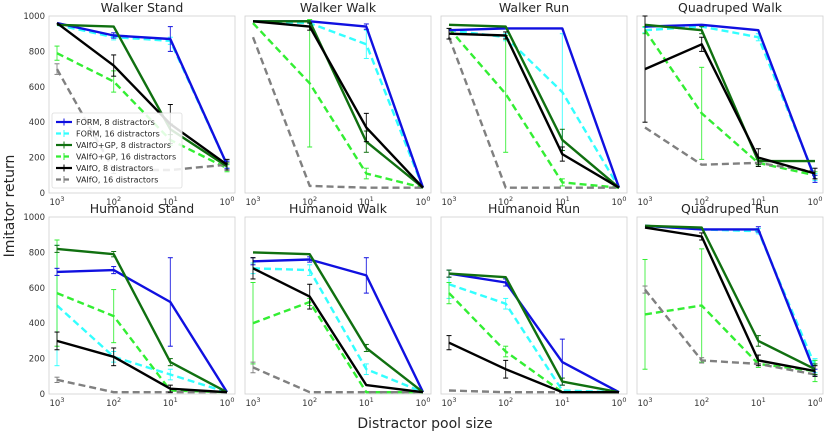 The width and height of the screenshot is (830, 433). Describe the element at coordinates (534, 7) in the screenshot. I see `panel-title: Walker Run` at that location.